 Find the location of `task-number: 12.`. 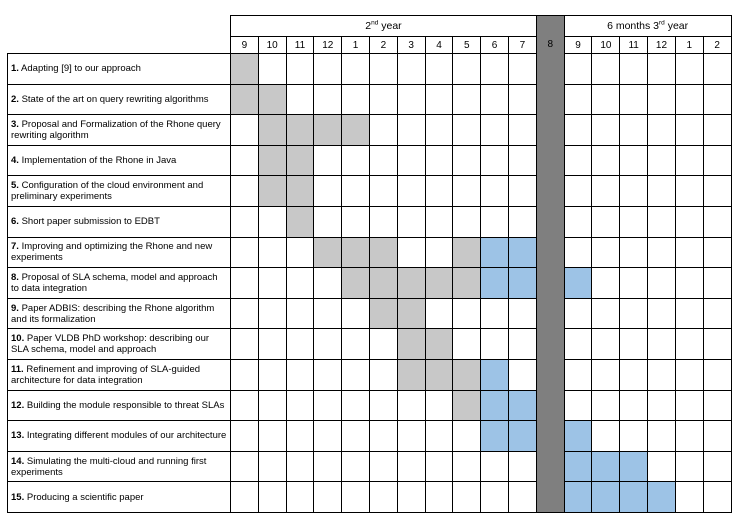

task-number: 12. is located at coordinates (18, 405).